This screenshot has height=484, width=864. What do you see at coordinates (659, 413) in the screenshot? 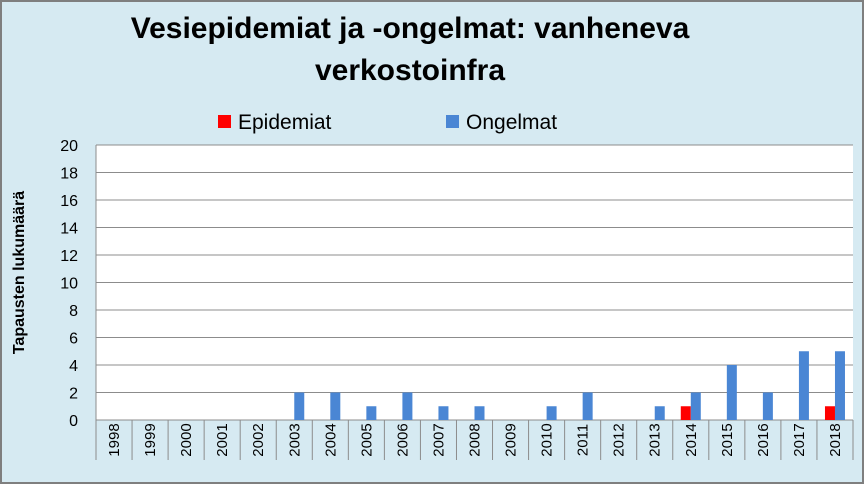
I see `bar-ongelmat-2013` at bounding box center [659, 413].